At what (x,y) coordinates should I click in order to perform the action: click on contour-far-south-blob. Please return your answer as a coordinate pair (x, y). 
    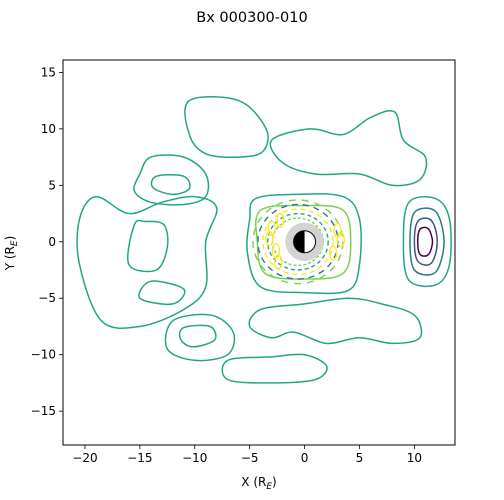
    Looking at the image, I should click on (274, 368).